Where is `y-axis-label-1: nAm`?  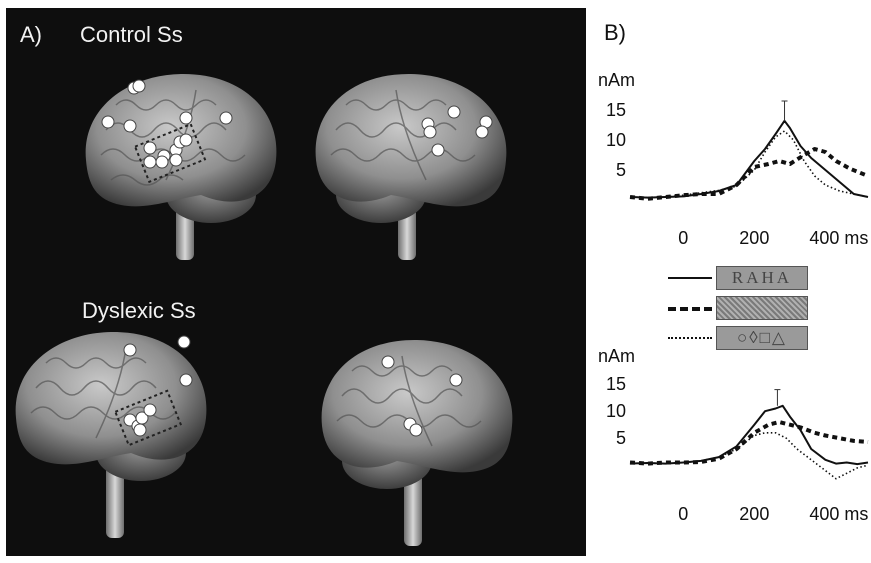 y-axis-label-1: nAm is located at coordinates (616, 356).